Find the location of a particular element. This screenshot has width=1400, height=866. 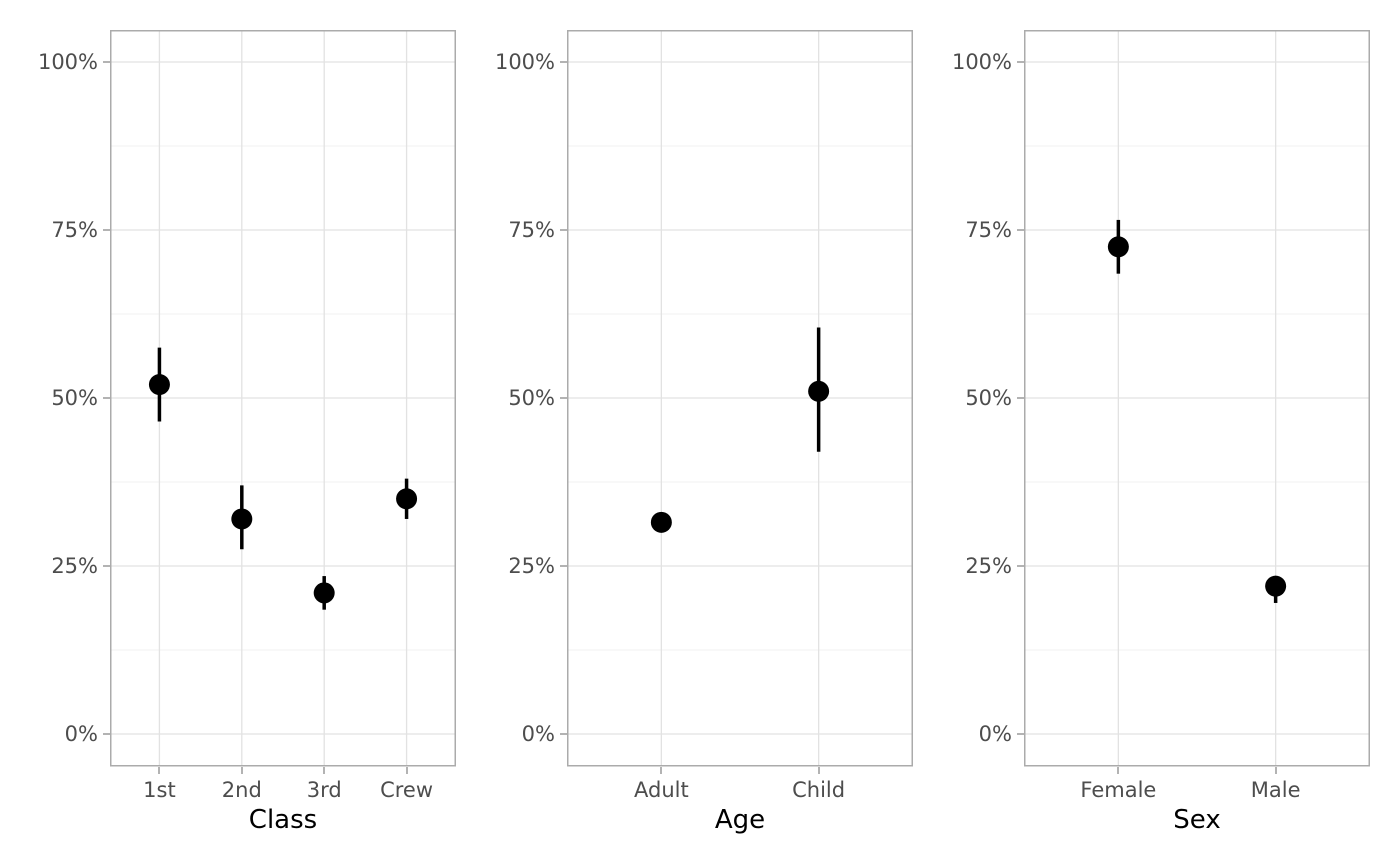

x-tick-label-male: Male is located at coordinates (1275, 789).